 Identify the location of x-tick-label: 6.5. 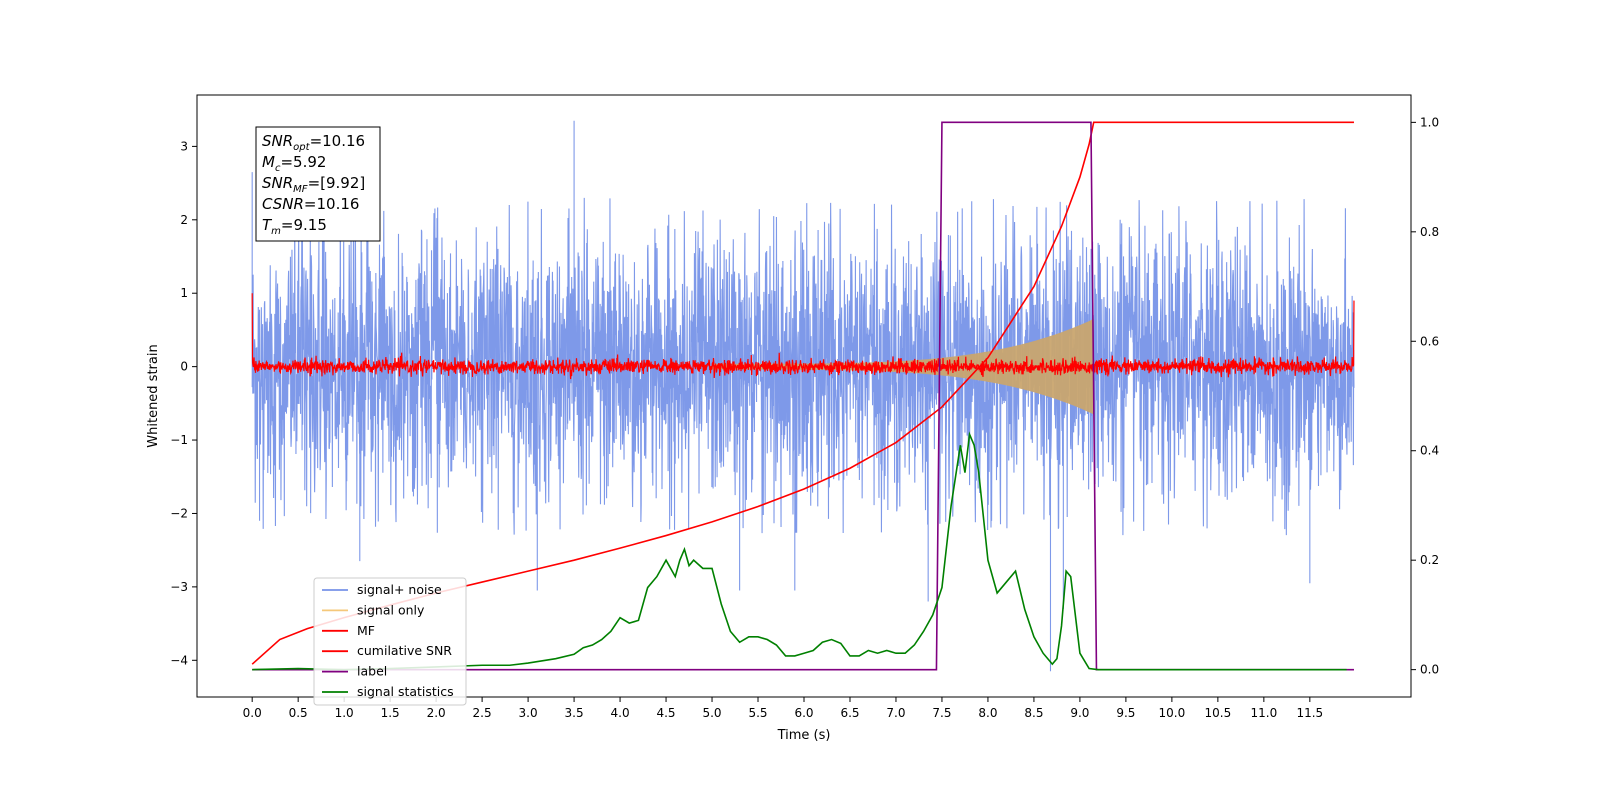
(849, 713).